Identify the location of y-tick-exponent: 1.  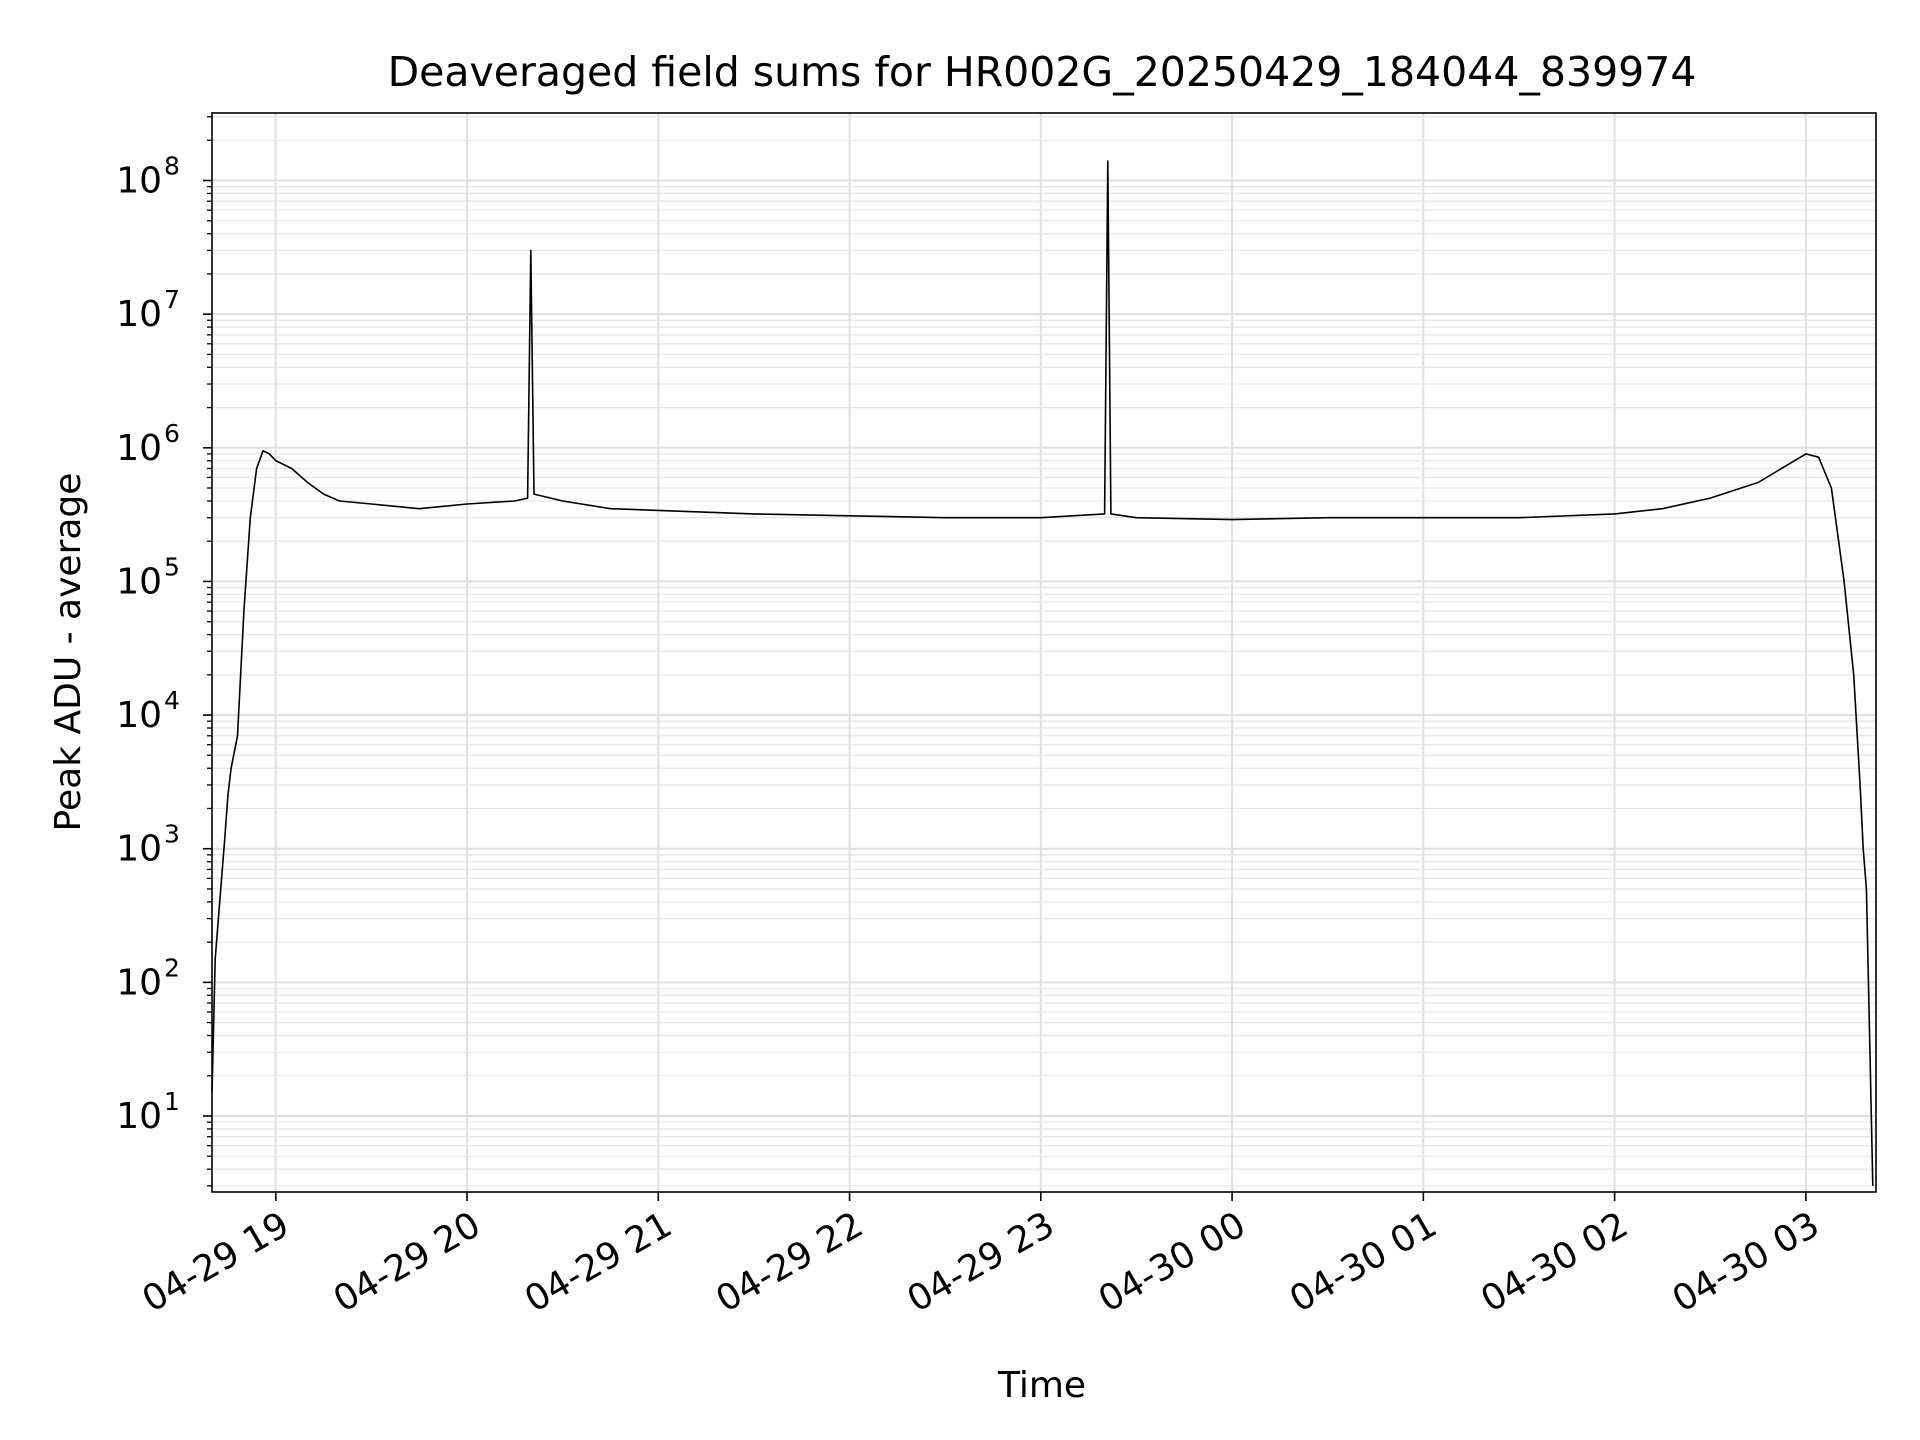
(172, 1101).